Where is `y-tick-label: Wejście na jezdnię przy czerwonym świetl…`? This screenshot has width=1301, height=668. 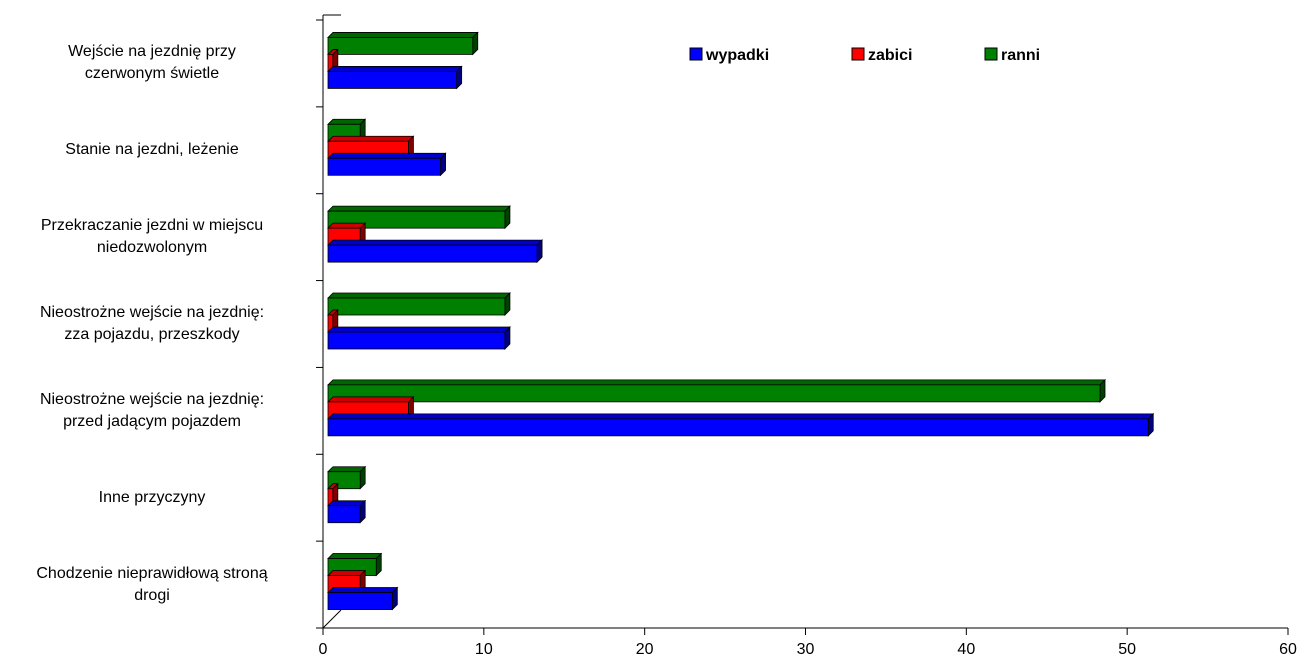
y-tick-label: Wejście na jezdnię przy czerwonym świetl… is located at coordinates (152, 63).